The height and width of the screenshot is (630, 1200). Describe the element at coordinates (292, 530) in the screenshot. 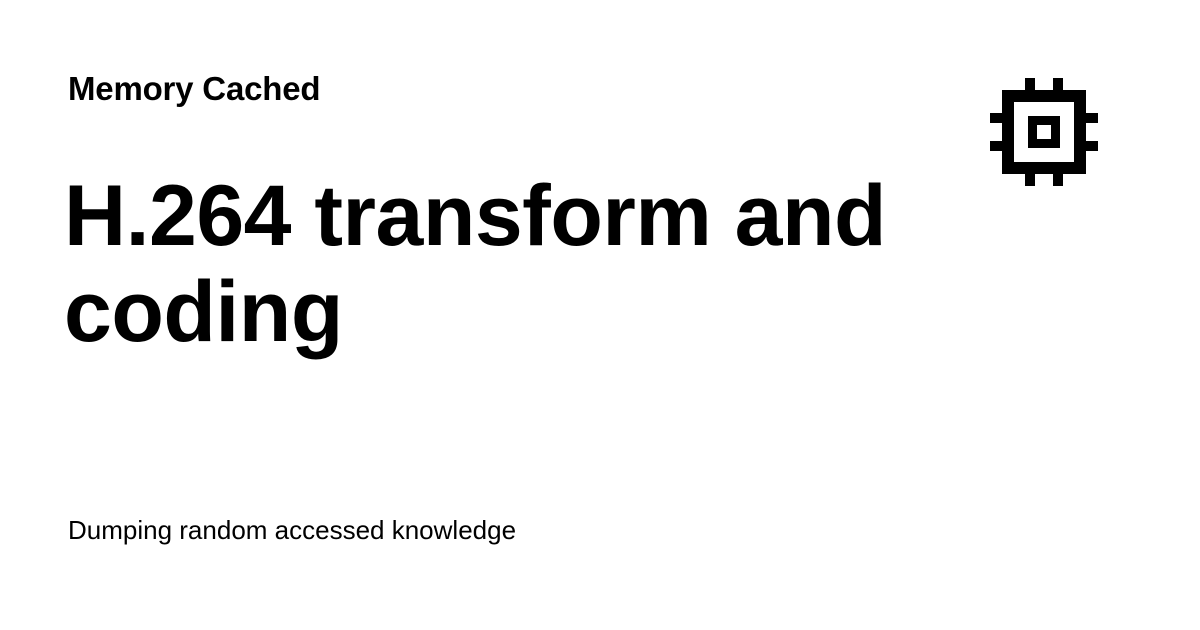

I see `site-tagline: Dumping random accessed knowledge` at that location.